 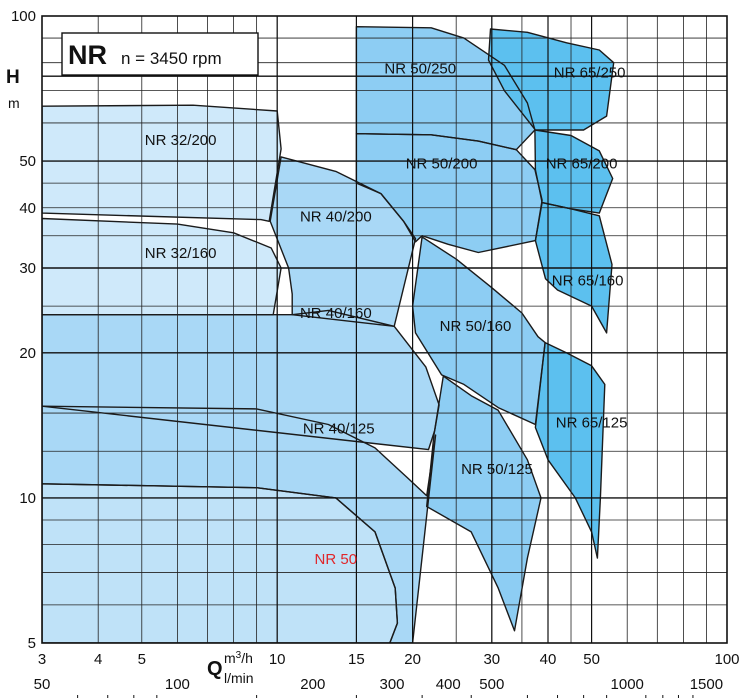 I want to click on label-nr-32-200: NR 32/200, so click(x=181, y=140).